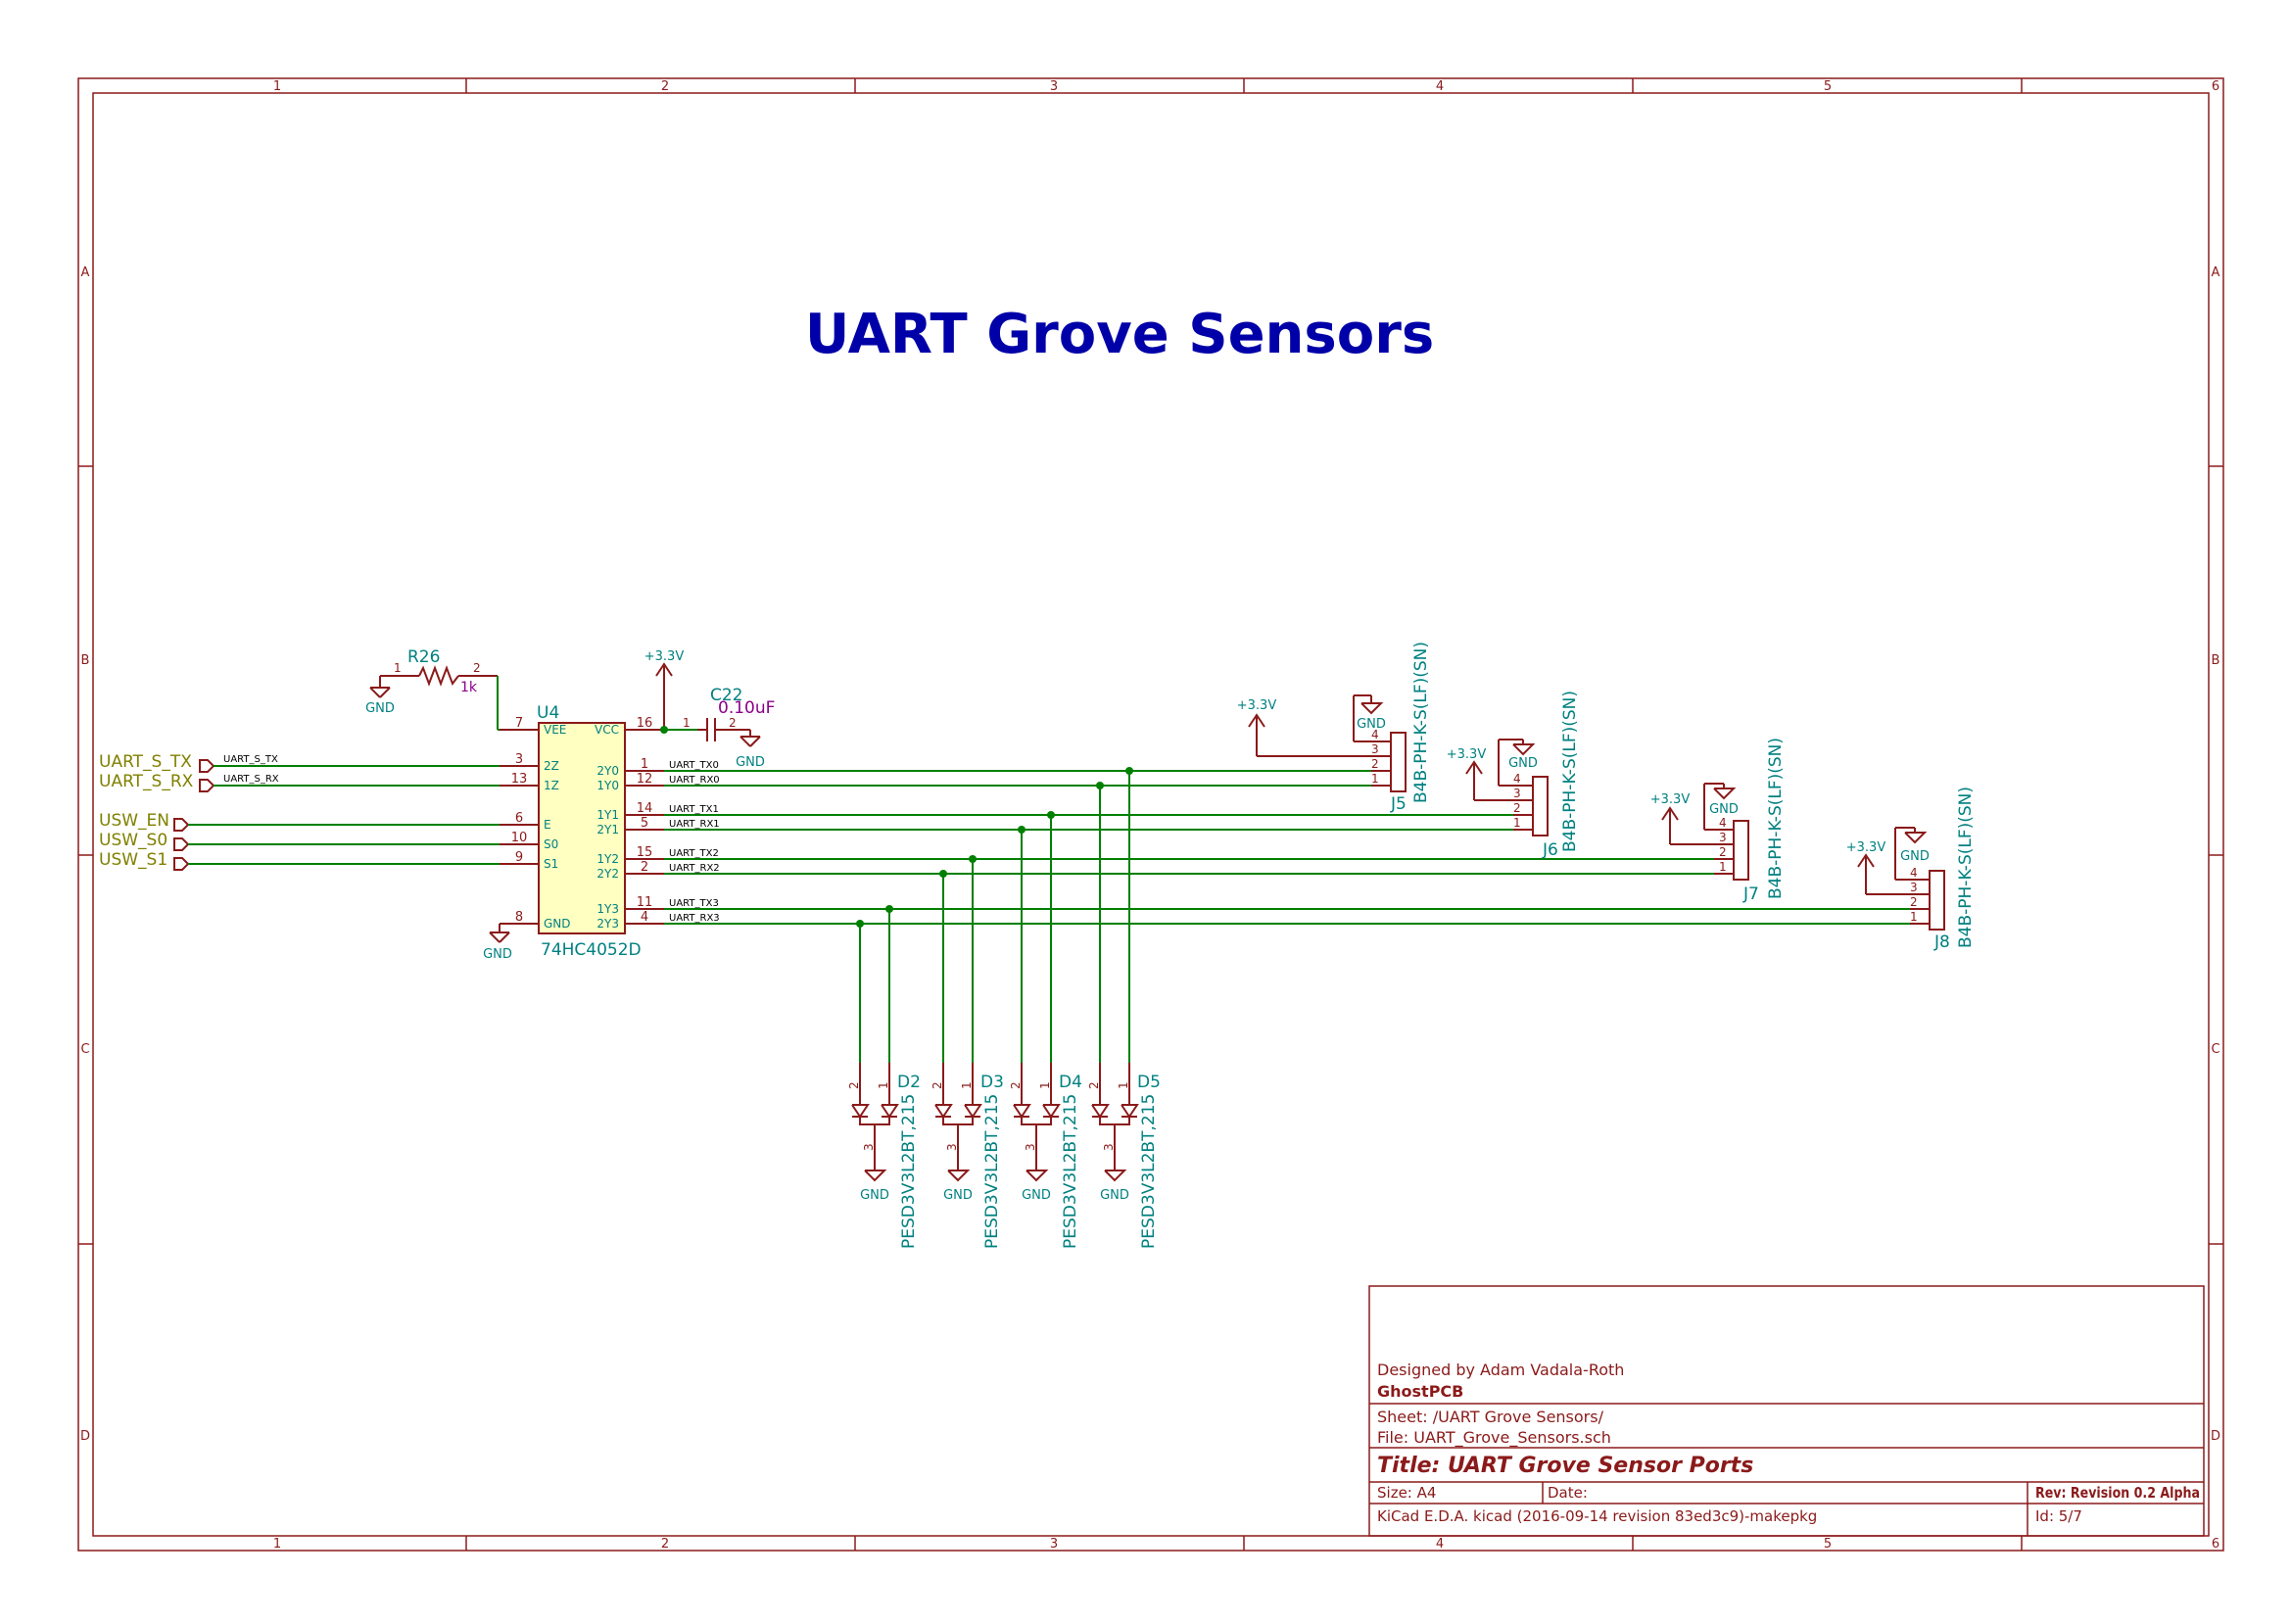 The height and width of the screenshot is (1624, 2290). Describe the element at coordinates (1494, 1438) in the screenshot. I see `file-name: File: UART_Grove_Sensors.sch` at that location.